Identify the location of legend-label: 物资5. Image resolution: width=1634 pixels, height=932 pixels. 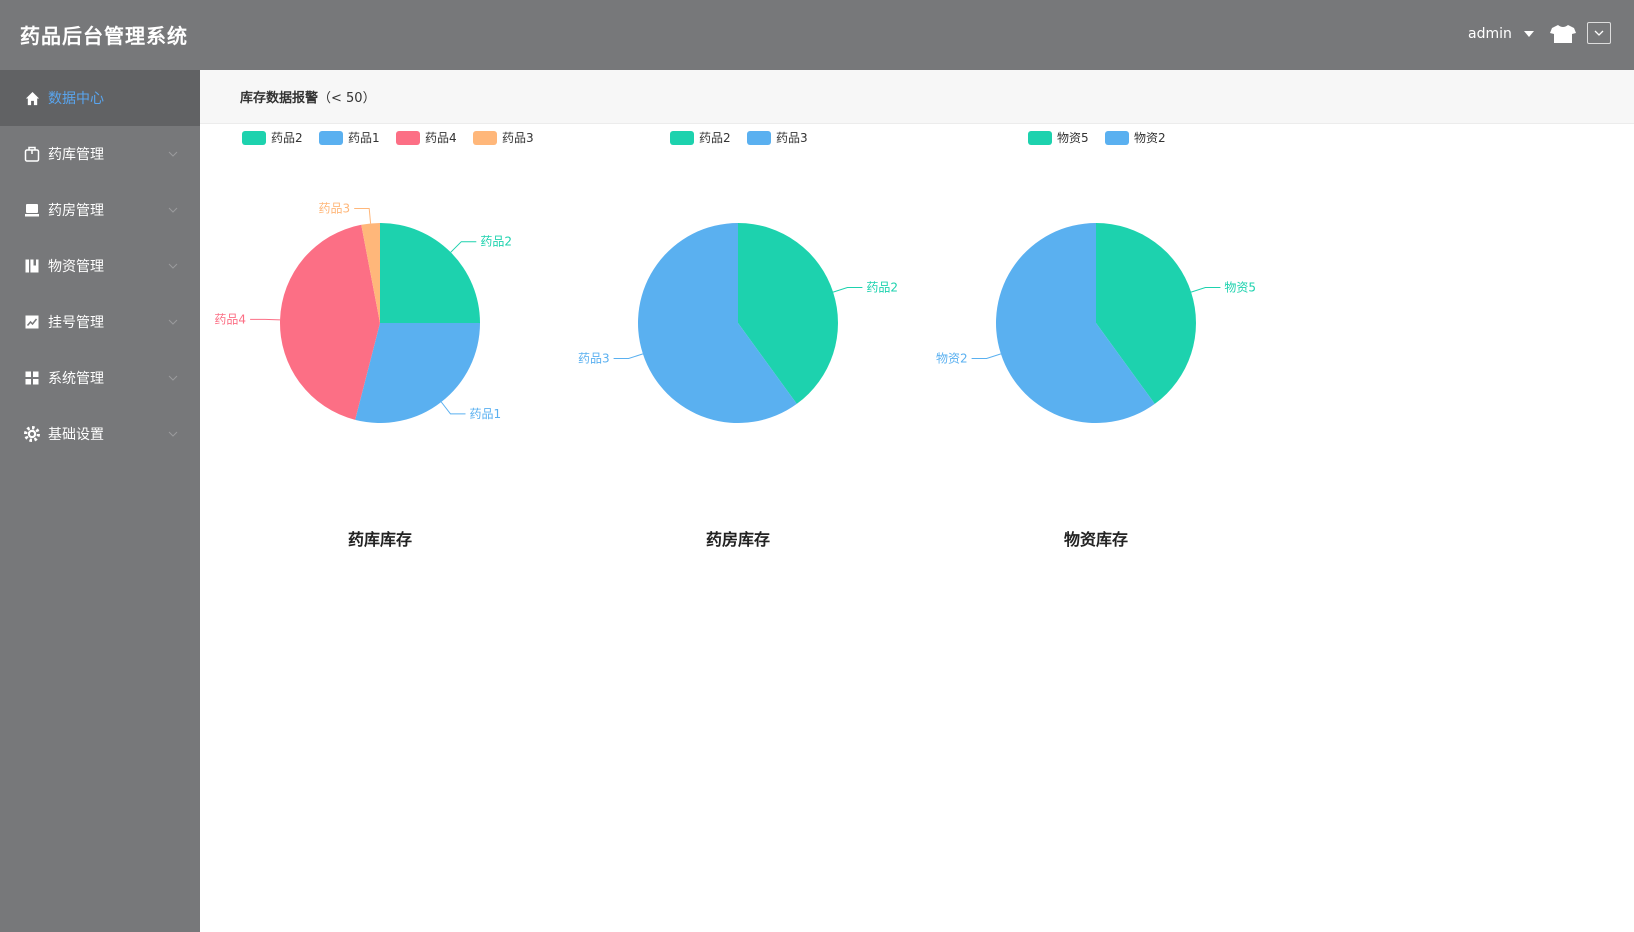
(1073, 138).